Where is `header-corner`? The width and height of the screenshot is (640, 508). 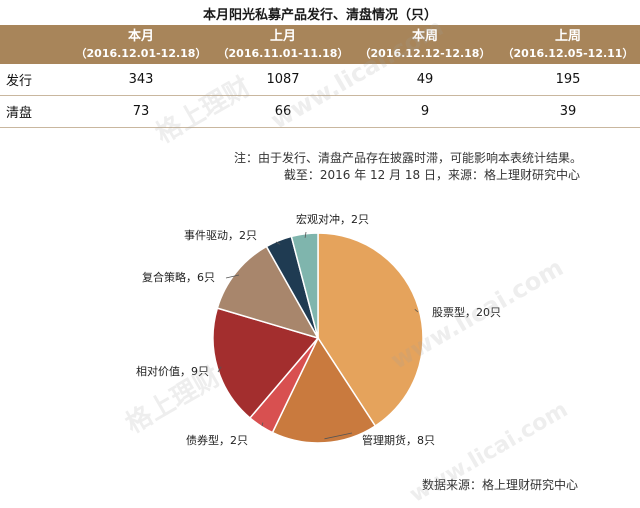 header-corner is located at coordinates (35, 44).